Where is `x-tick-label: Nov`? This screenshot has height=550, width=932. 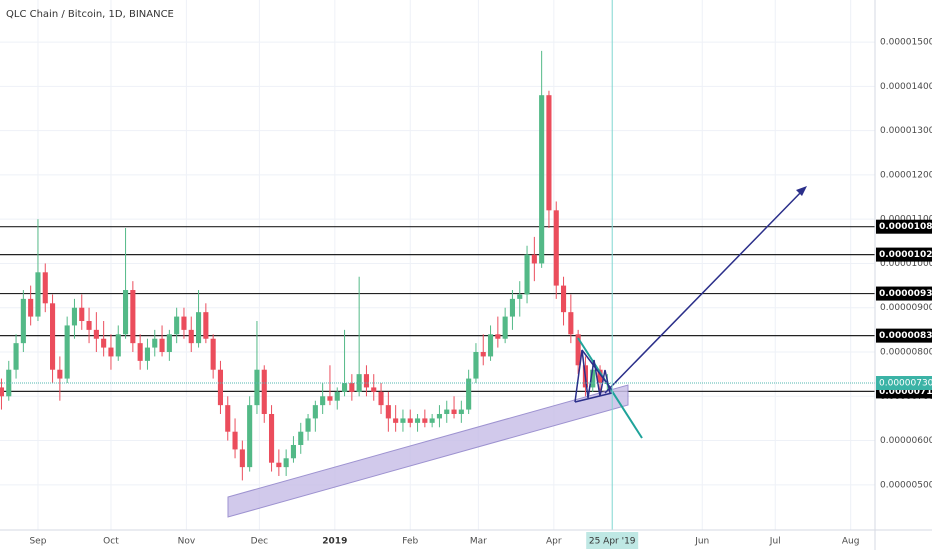
x-tick-label: Nov is located at coordinates (187, 542).